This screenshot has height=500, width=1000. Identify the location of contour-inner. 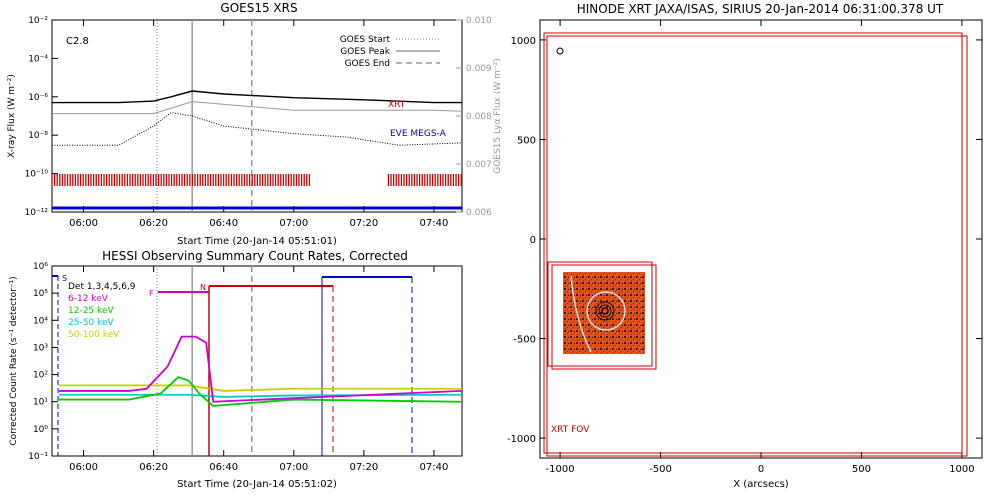
(605, 311).